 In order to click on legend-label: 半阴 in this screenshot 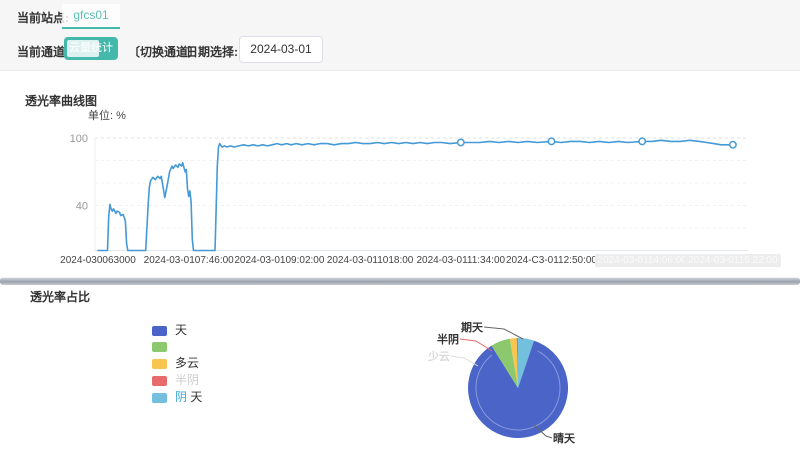, I will do `click(187, 380)`.